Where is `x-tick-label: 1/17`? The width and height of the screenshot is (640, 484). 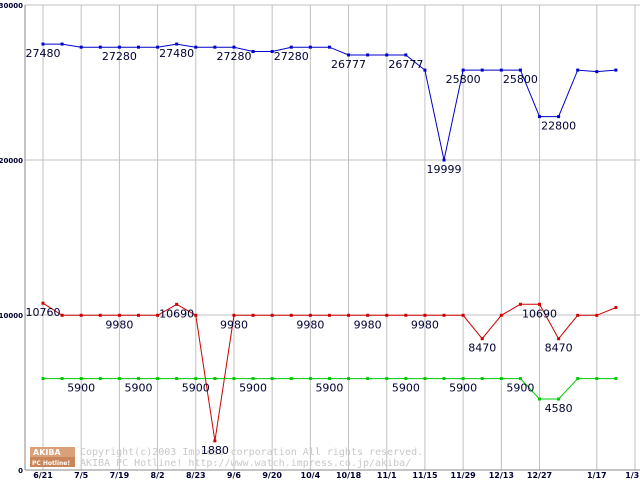
x-tick-label: 1/17 is located at coordinates (597, 475).